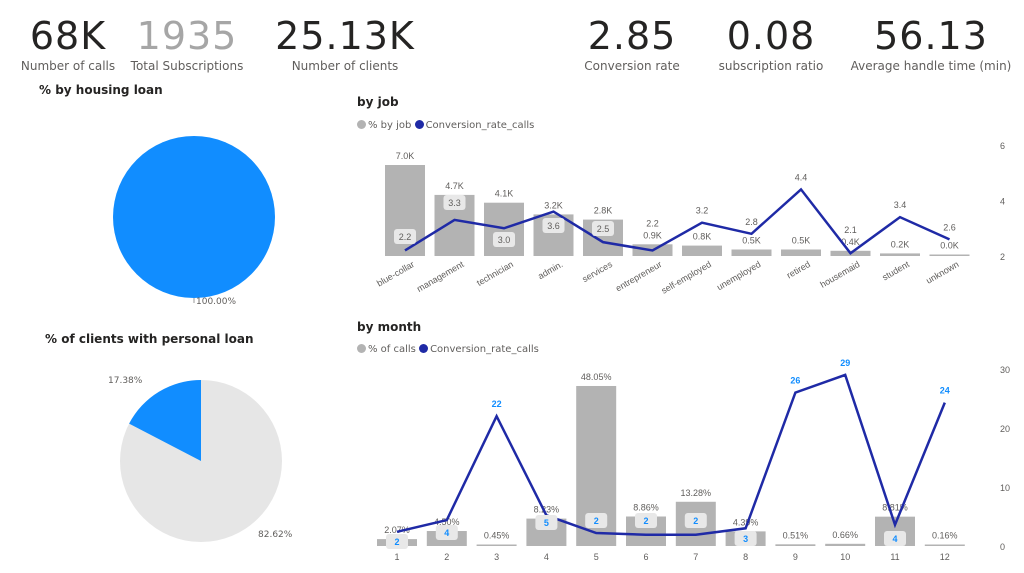 The width and height of the screenshot is (1024, 573). What do you see at coordinates (746, 522) in the screenshot?
I see `bar-data-label: 4.39%` at bounding box center [746, 522].